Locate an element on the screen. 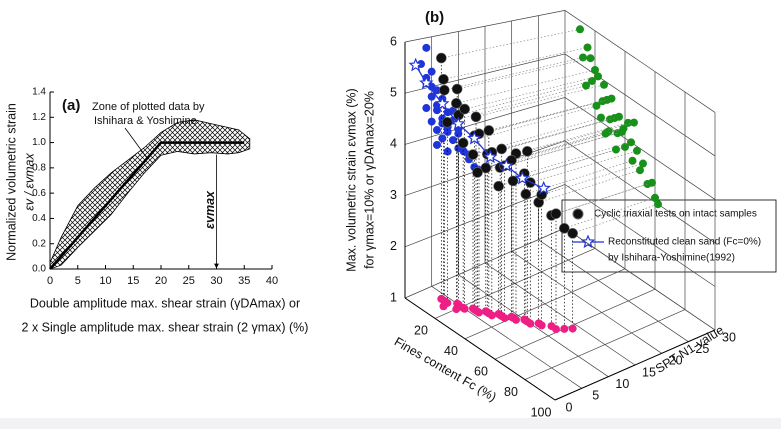  x-tick-label: 60 is located at coordinates (481, 371).